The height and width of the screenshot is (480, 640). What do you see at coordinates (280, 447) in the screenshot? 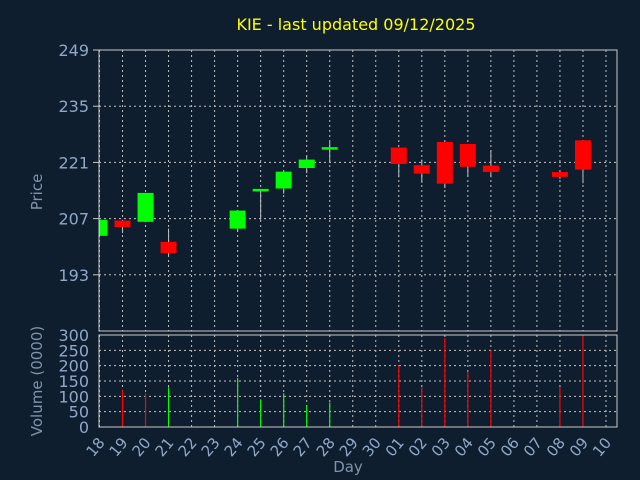
I see `day-tick-label: 26` at bounding box center [280, 447].